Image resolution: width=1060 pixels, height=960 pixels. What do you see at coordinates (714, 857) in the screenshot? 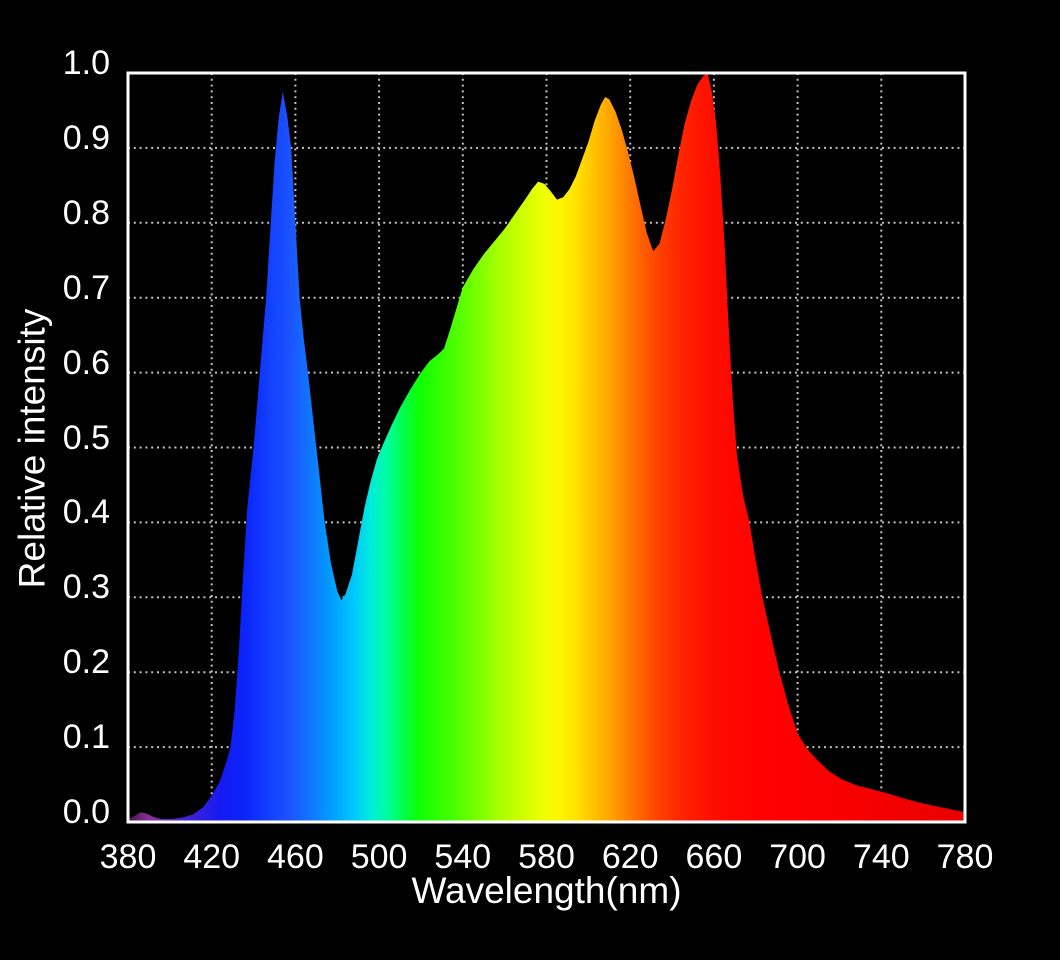
I see `x-tick-label: 660` at bounding box center [714, 857].